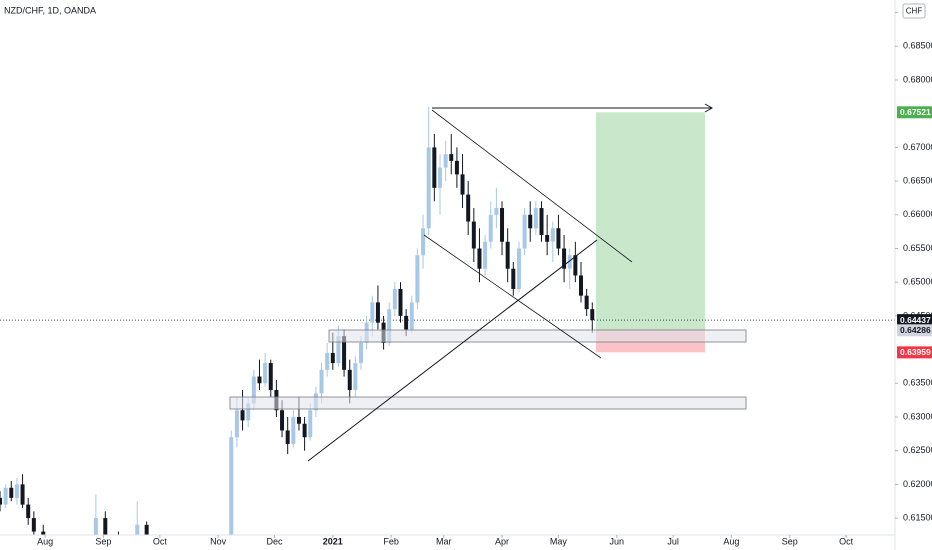  Describe the element at coordinates (915, 320) in the screenshot. I see `price-badge-label: 0.64437` at that location.